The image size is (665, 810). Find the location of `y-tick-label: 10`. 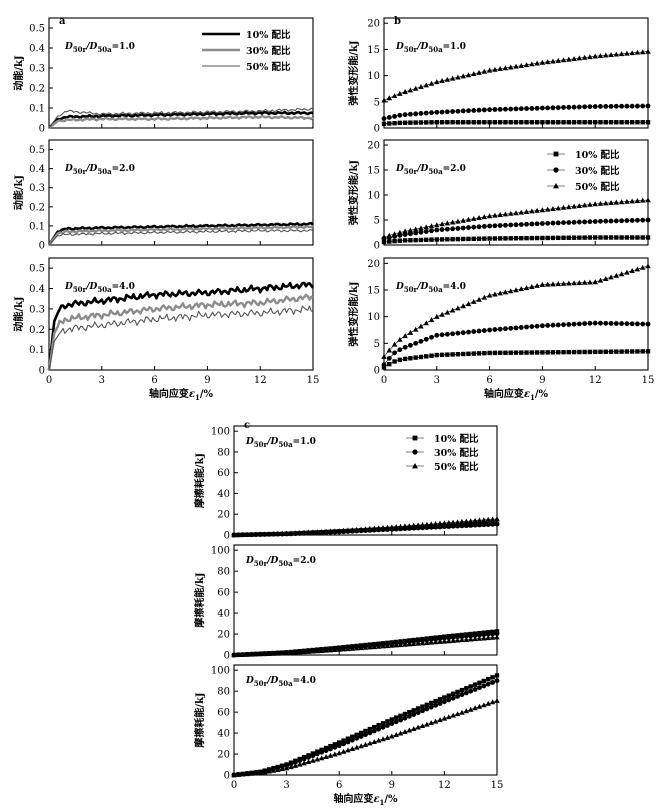

y-tick-label: 10 is located at coordinates (373, 76).